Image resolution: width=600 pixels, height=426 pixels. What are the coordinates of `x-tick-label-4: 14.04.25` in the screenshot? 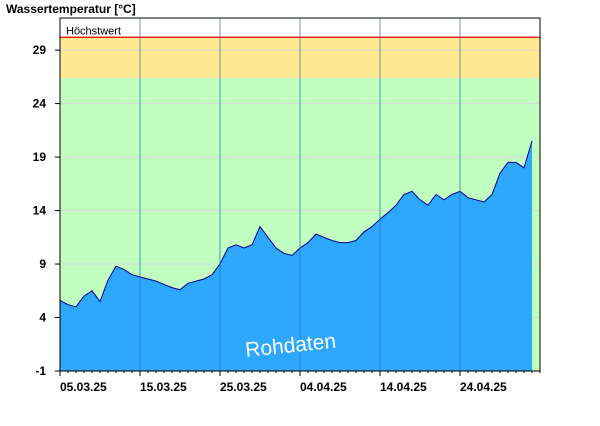 It's located at (403, 387).